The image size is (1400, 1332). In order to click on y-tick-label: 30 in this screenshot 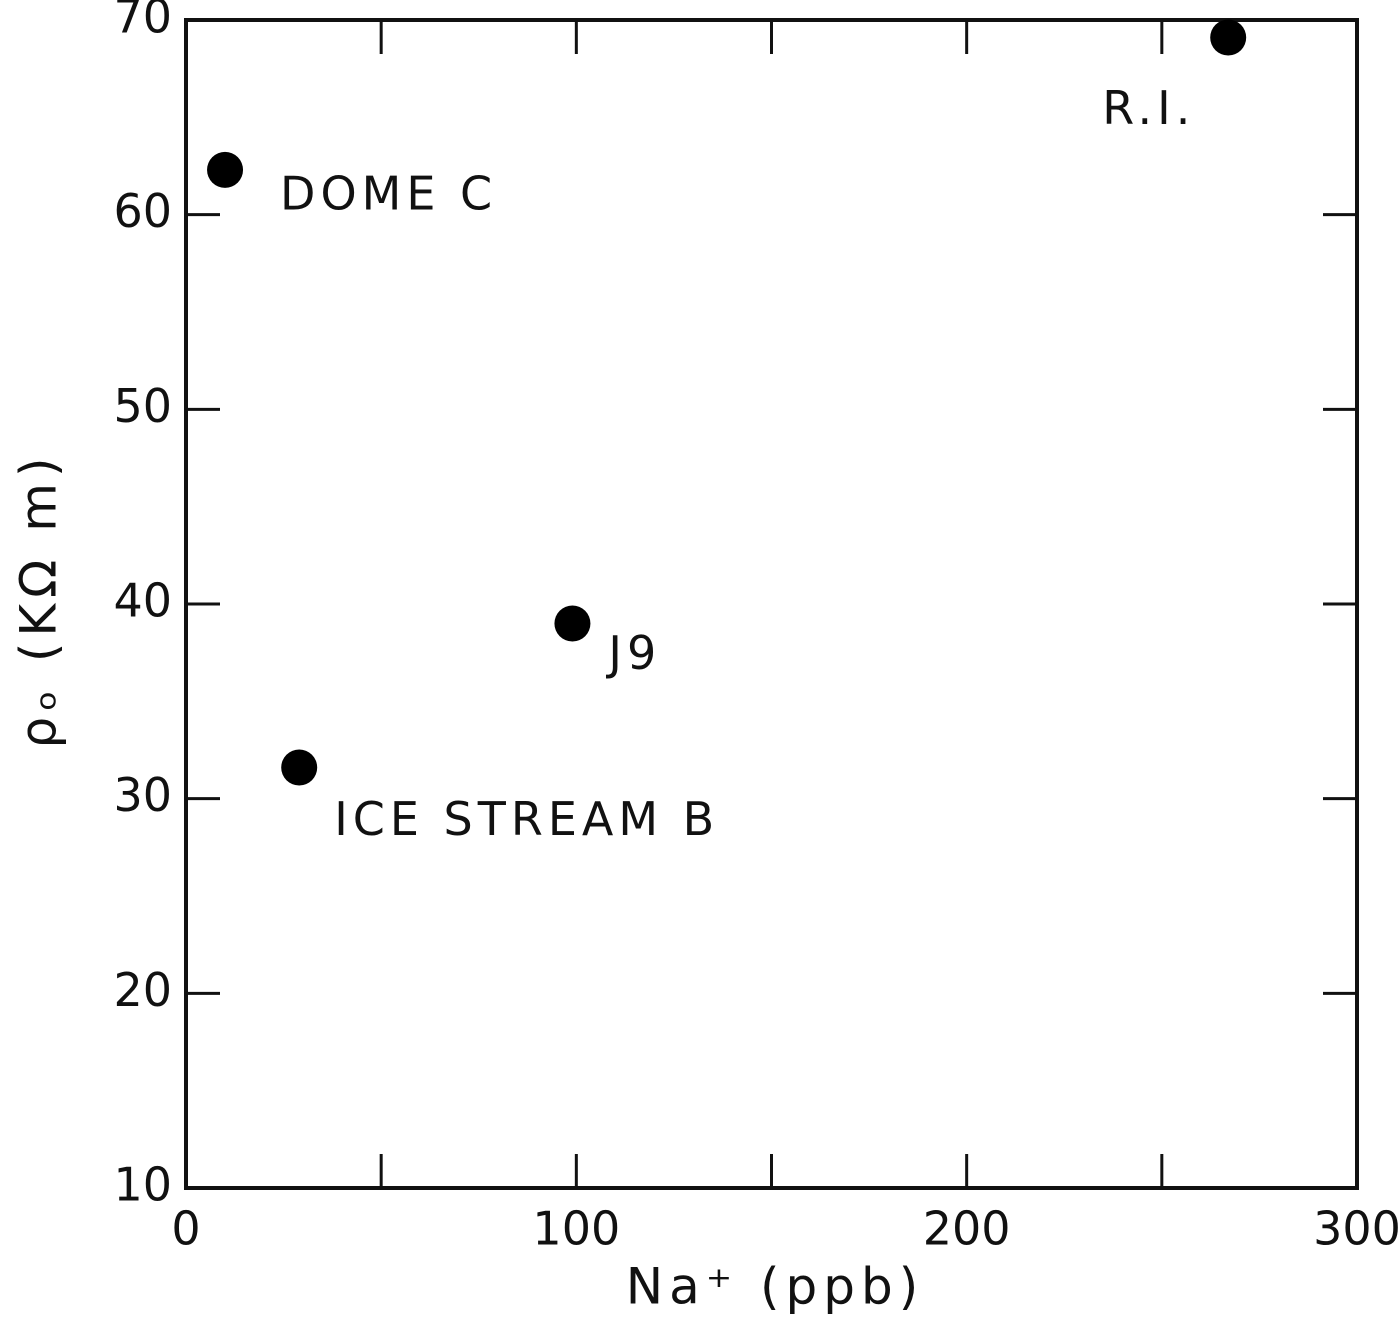, I will do `click(142, 795)`.